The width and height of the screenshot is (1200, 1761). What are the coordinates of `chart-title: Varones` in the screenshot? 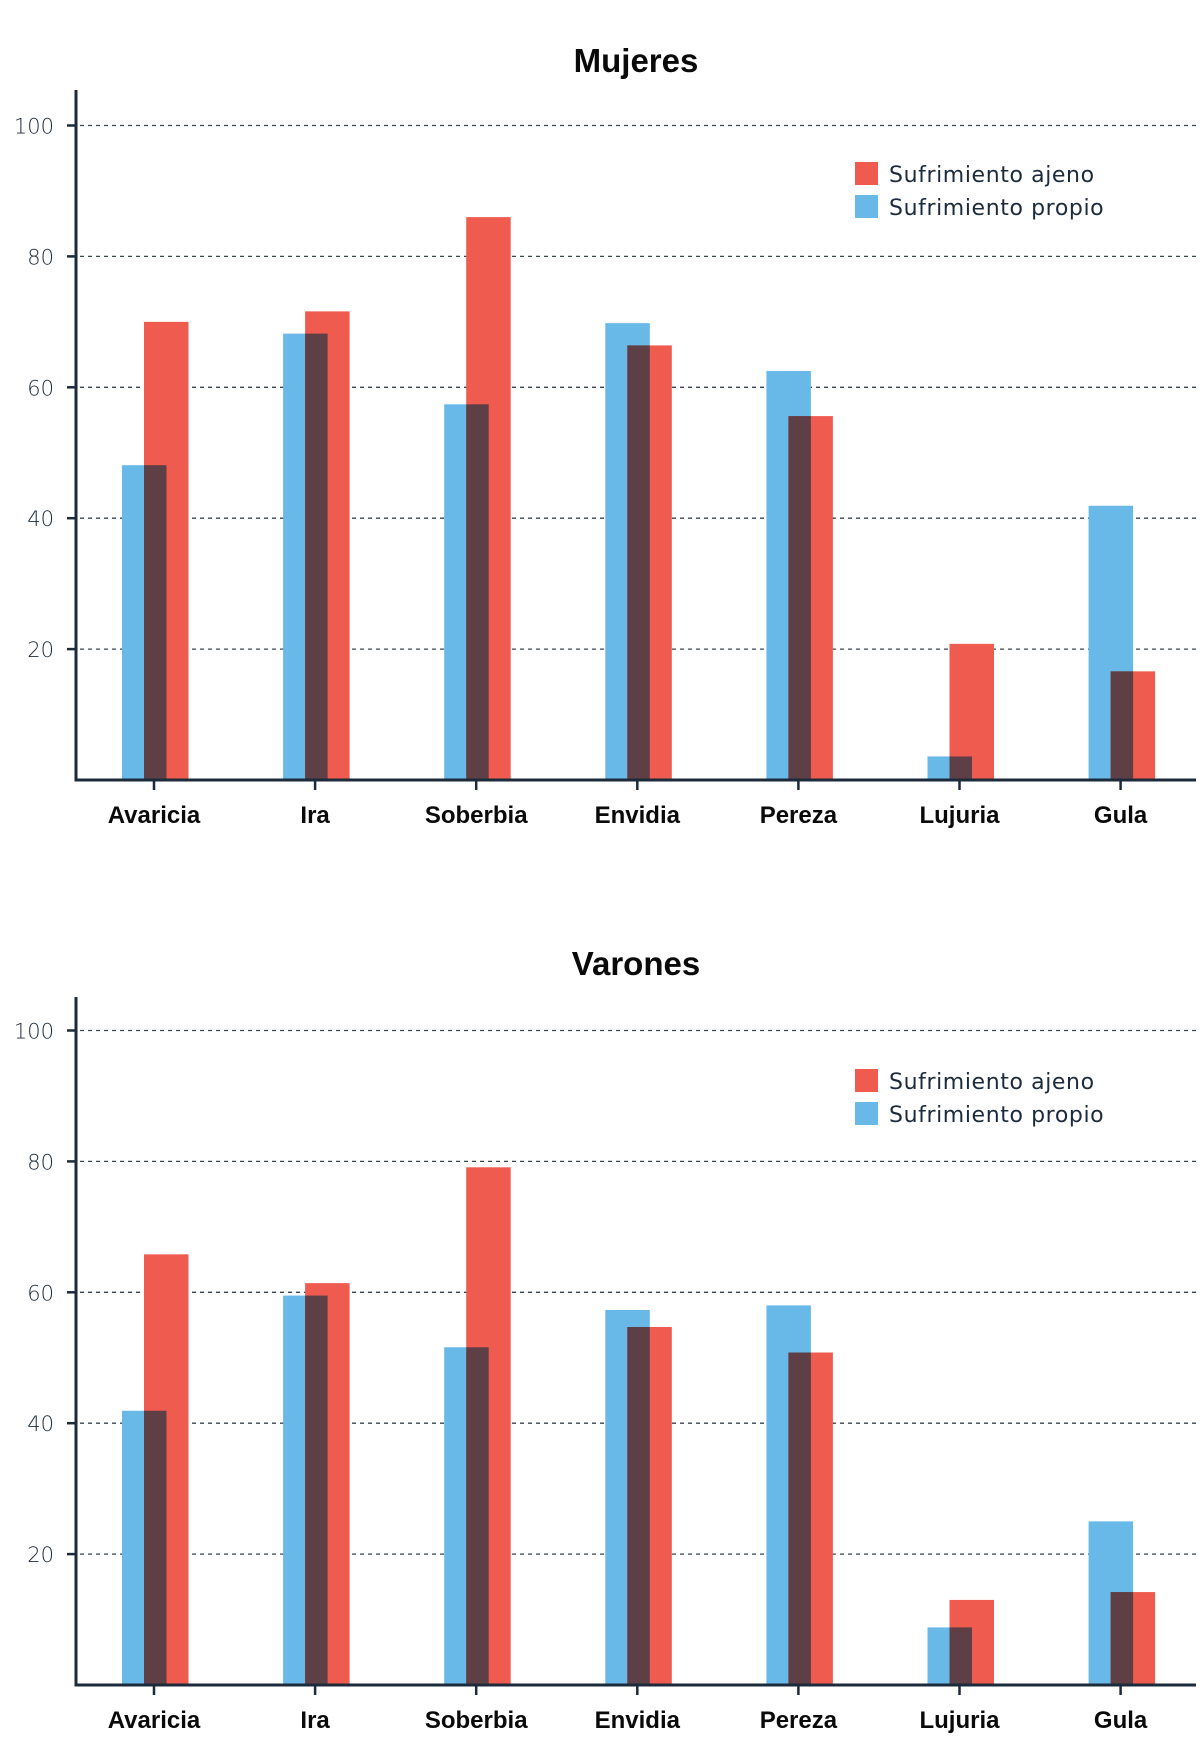 It's located at (636, 963).